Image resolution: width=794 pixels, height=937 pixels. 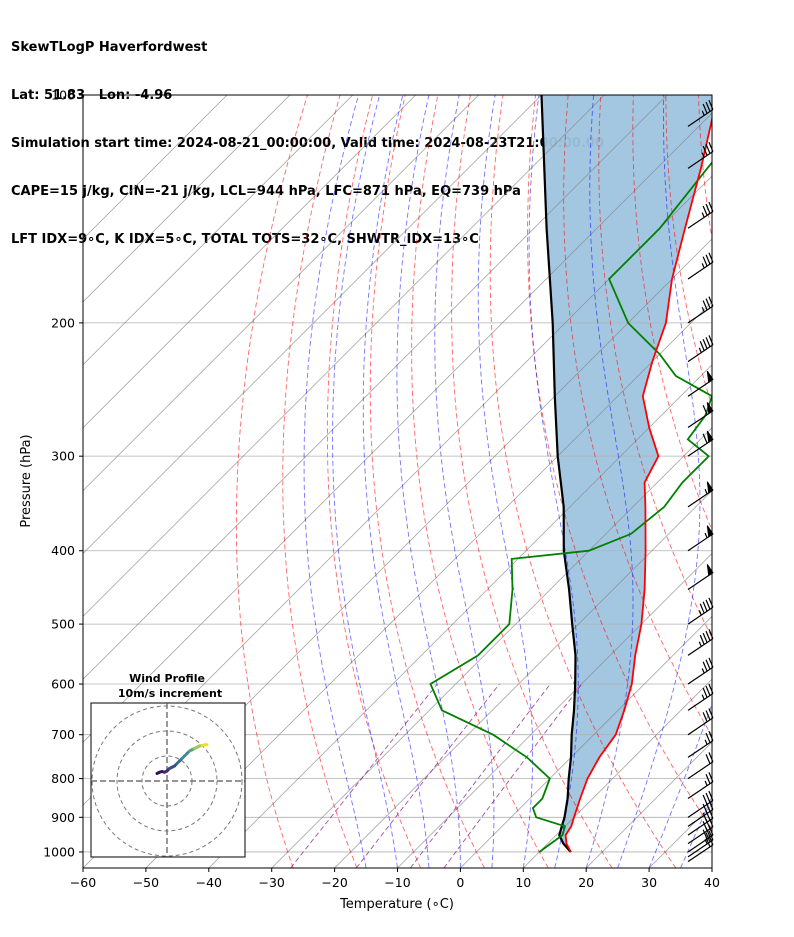 I want to click on x-tick-label: −40, so click(x=209, y=882).